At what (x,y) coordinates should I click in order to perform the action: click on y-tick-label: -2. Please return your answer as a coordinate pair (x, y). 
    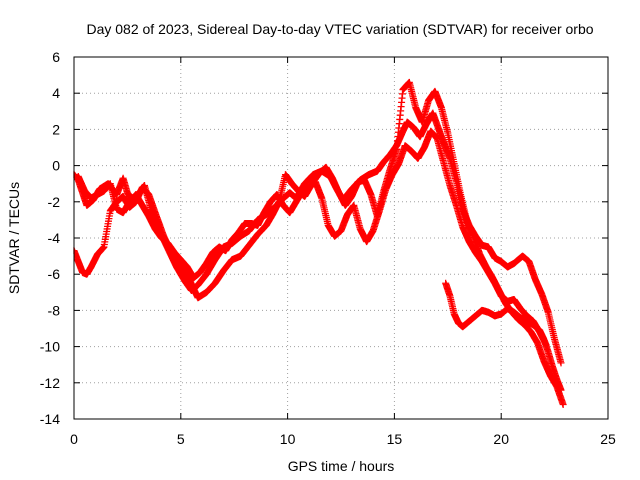
    Looking at the image, I should click on (54, 202).